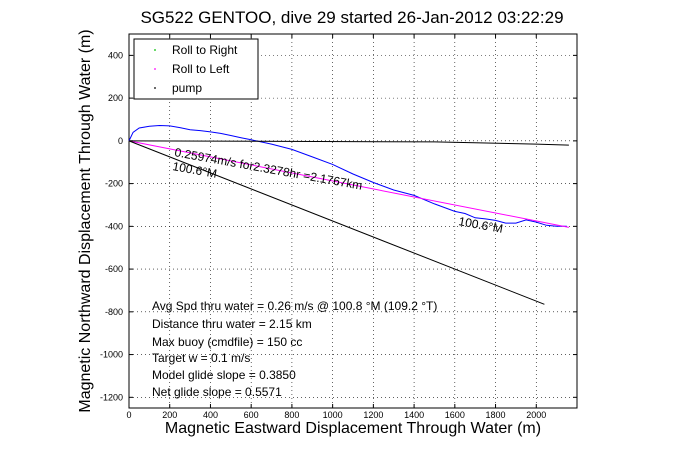  Describe the element at coordinates (114, 269) in the screenshot. I see `y-tick-label: -600` at that location.